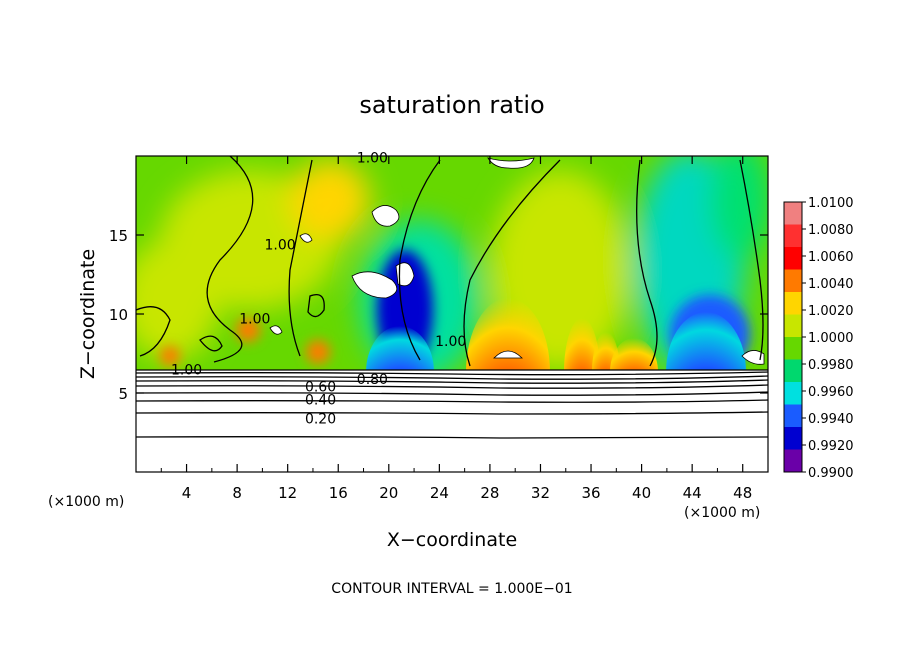 This screenshot has height=658, width=904. Describe the element at coordinates (831, 338) in the screenshot. I see `colorbar-label: 1.0000` at that location.